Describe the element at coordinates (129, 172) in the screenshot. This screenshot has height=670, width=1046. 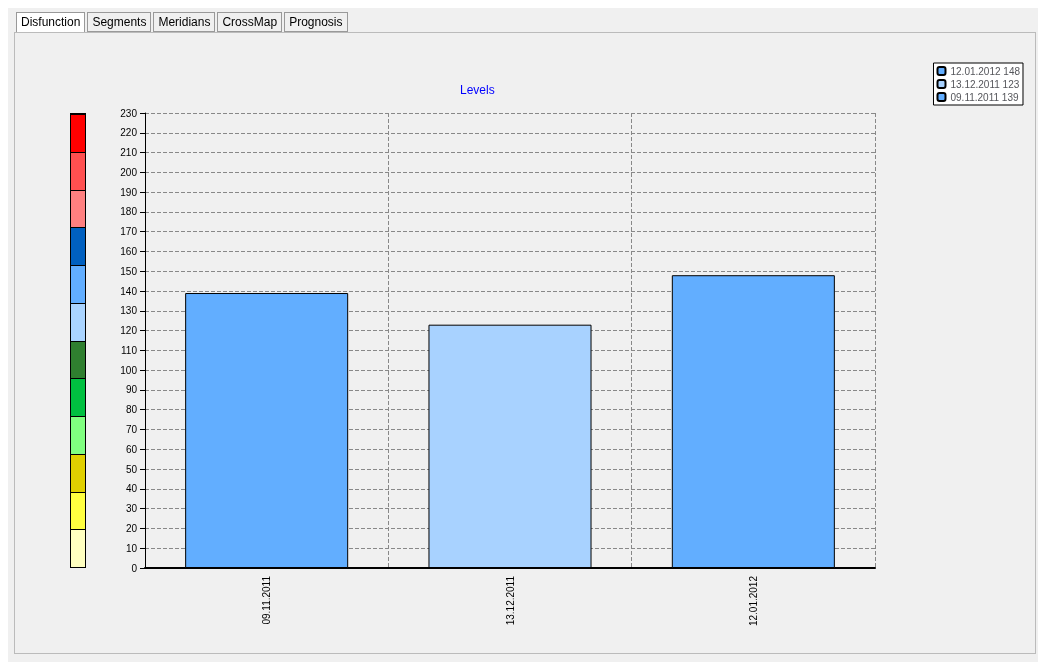
I see `y-tick-label: 200` at that location.